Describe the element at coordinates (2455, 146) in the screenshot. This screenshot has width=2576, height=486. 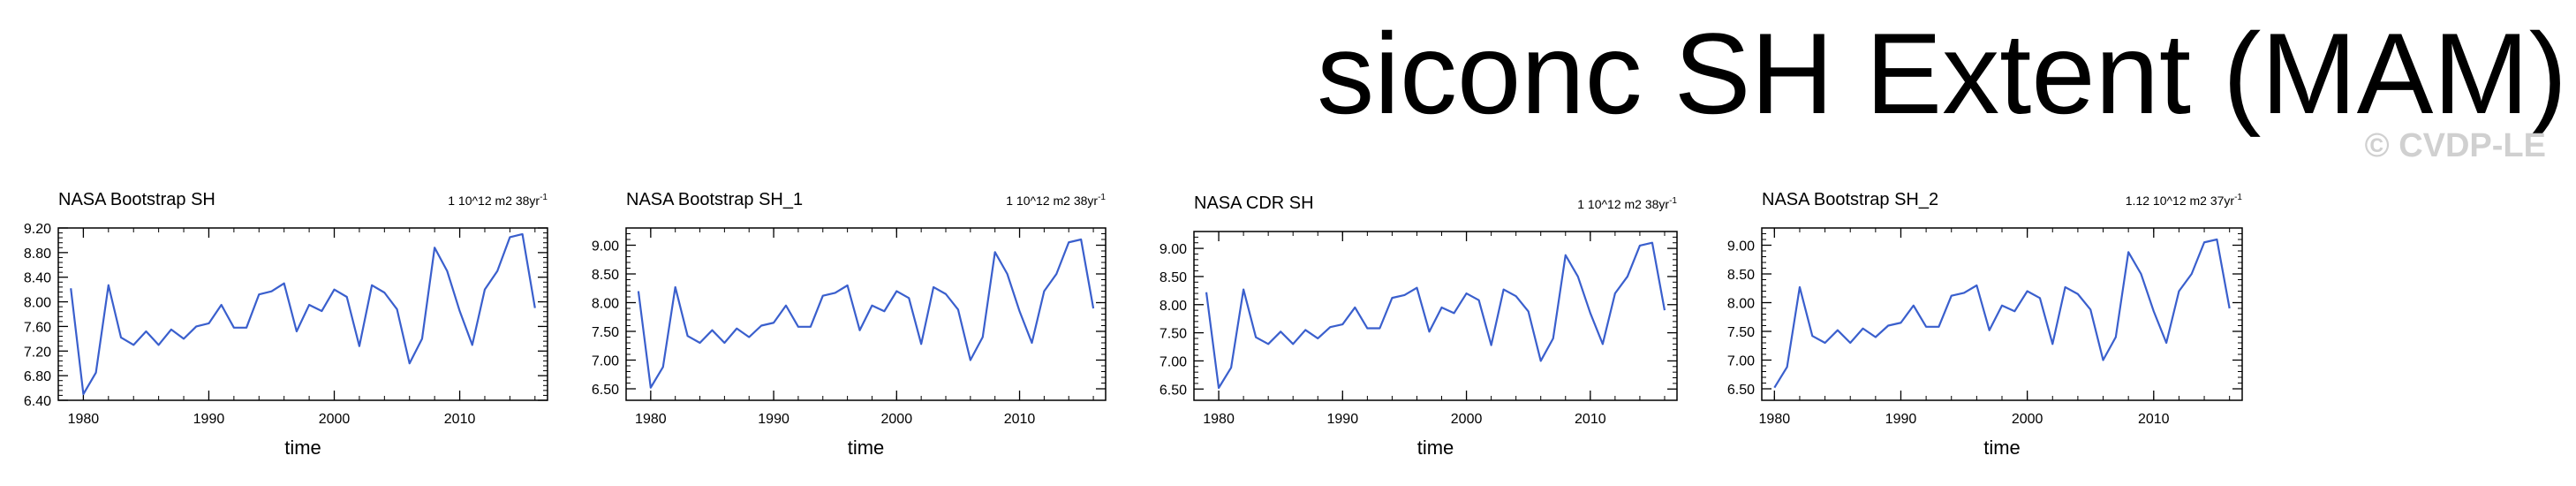
I see `watermark: © CVDP-LE` at that location.